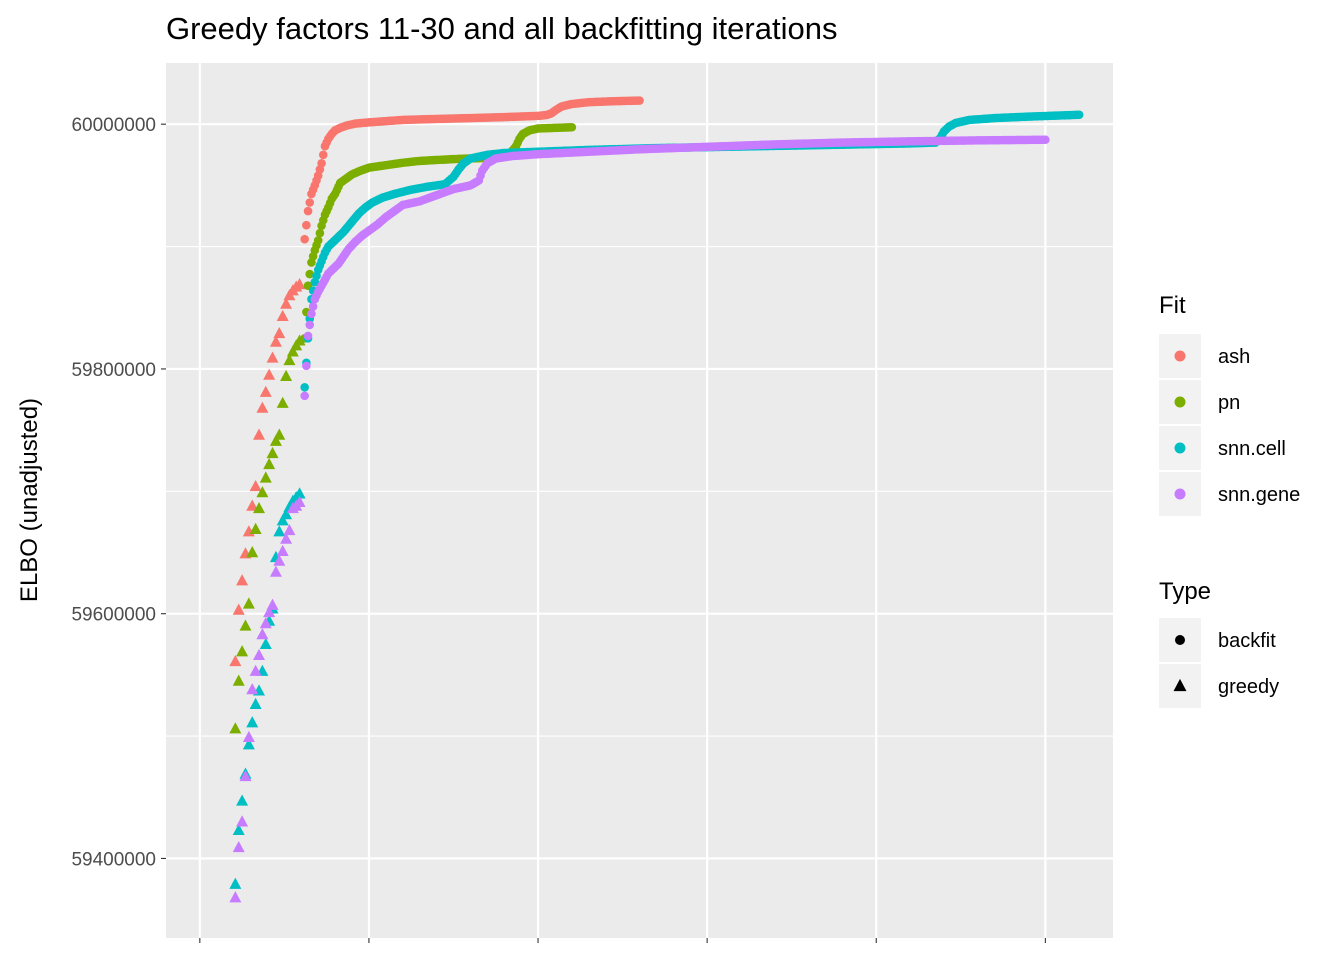 This screenshot has height=960, width=1344. What do you see at coordinates (622, 940) in the screenshot?
I see `x-axis` at bounding box center [622, 940].